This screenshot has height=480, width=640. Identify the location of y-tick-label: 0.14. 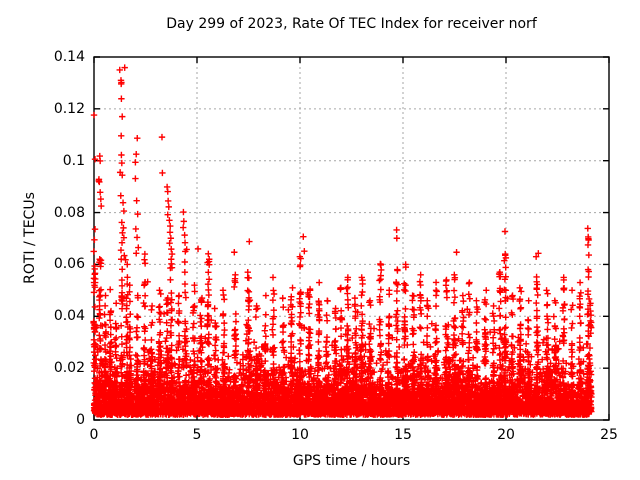
(69, 57).